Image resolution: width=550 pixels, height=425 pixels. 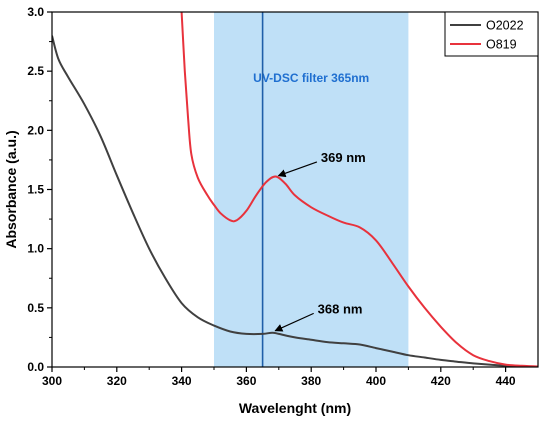 What do you see at coordinates (52, 381) in the screenshot?
I see `x-tick-label: 300` at bounding box center [52, 381].